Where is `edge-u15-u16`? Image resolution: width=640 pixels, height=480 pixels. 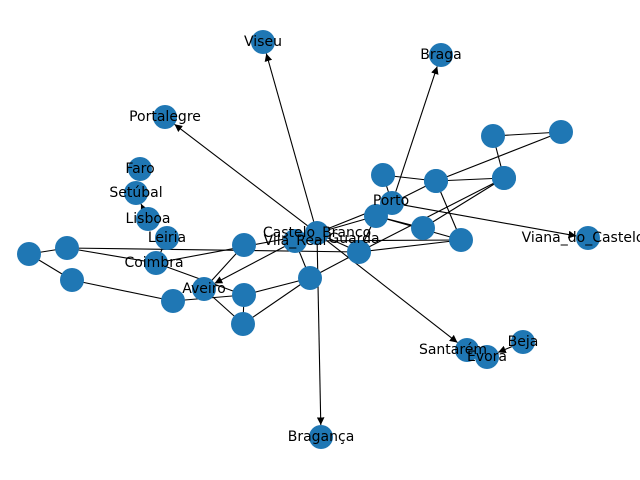 edge-u15-u16 is located at coordinates (122, 290).